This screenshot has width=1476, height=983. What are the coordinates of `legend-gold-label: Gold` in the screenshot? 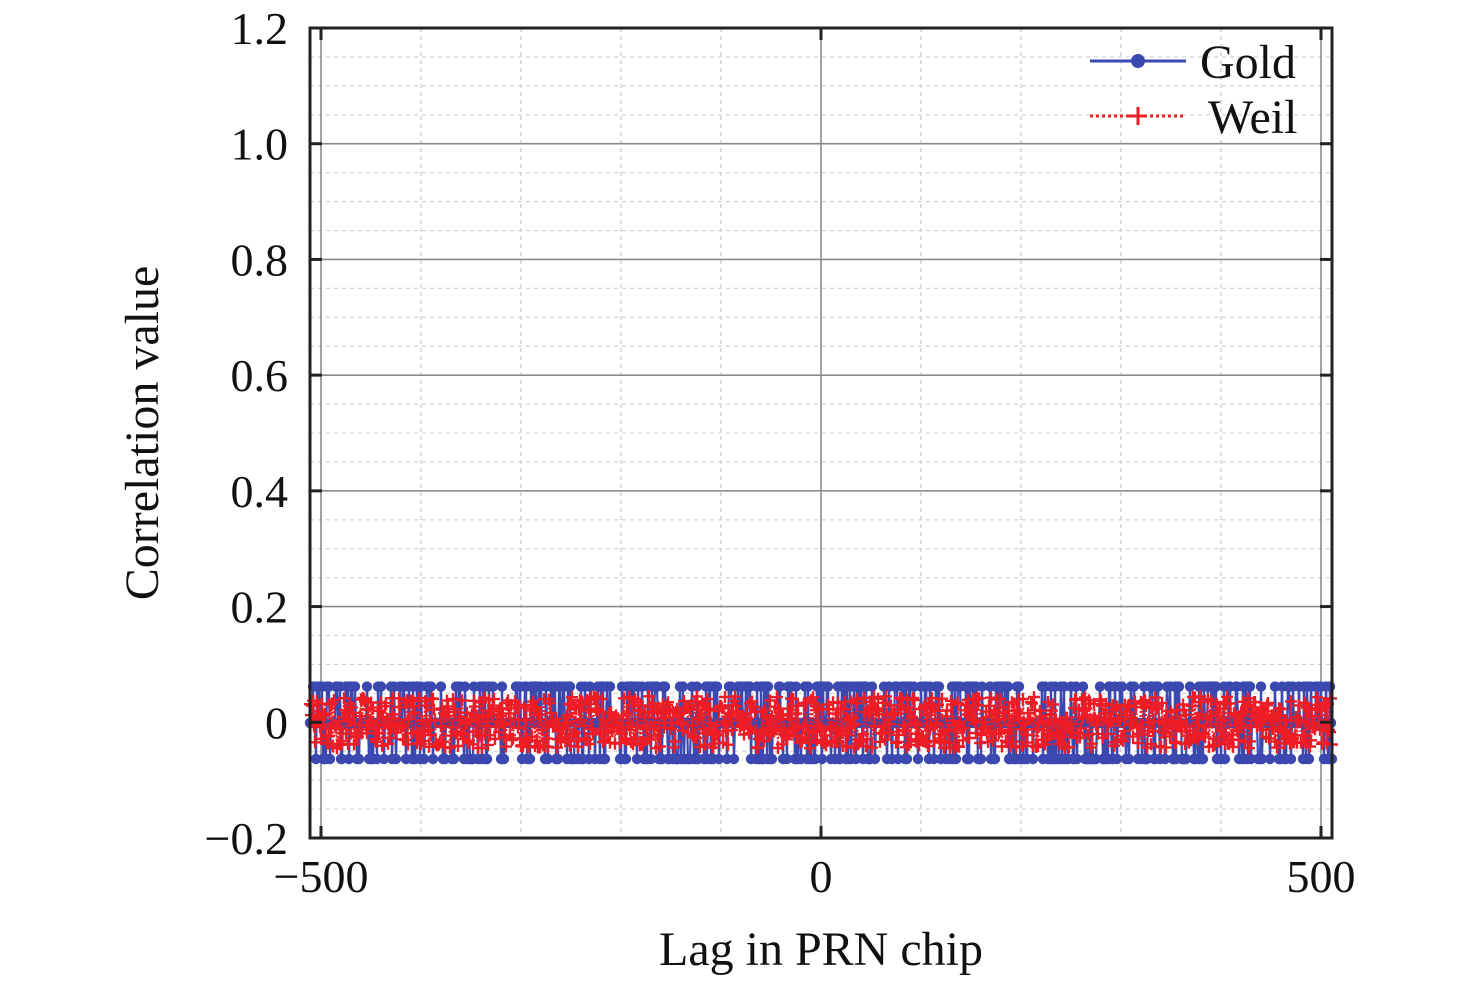 It's located at (1248, 62).